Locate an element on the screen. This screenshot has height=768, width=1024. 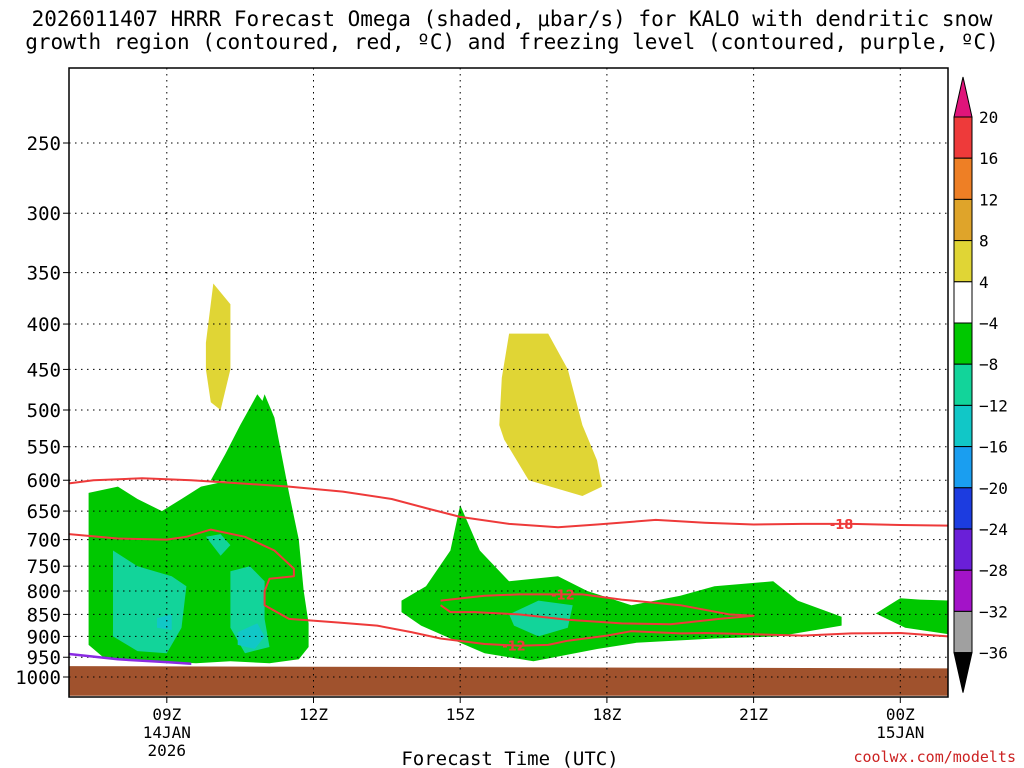
y-tick-label: 400 is located at coordinates (44, 325).